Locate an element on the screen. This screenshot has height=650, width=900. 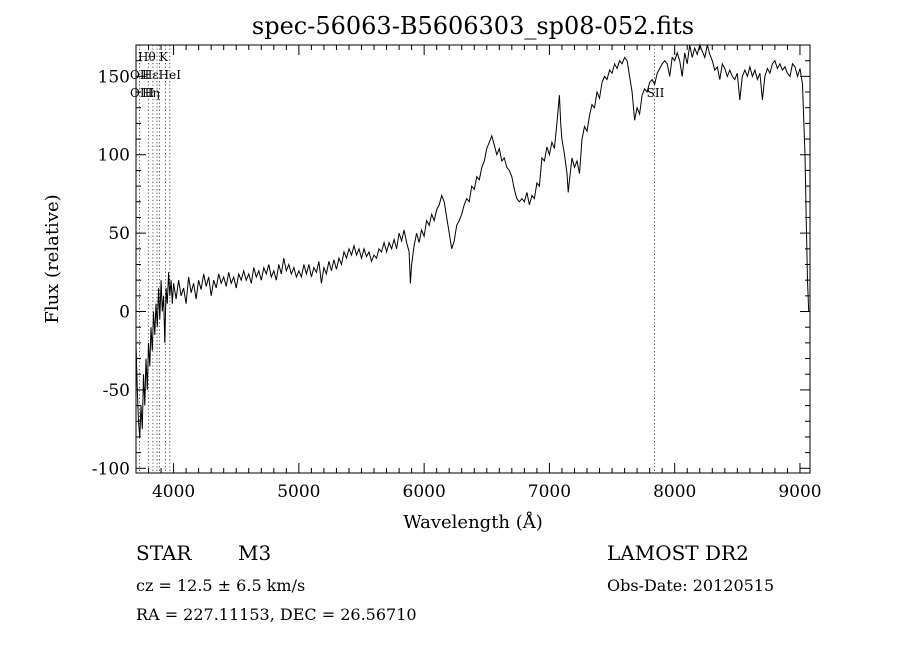
marker-label-1-1: HεHeI is located at coordinates (161, 75).